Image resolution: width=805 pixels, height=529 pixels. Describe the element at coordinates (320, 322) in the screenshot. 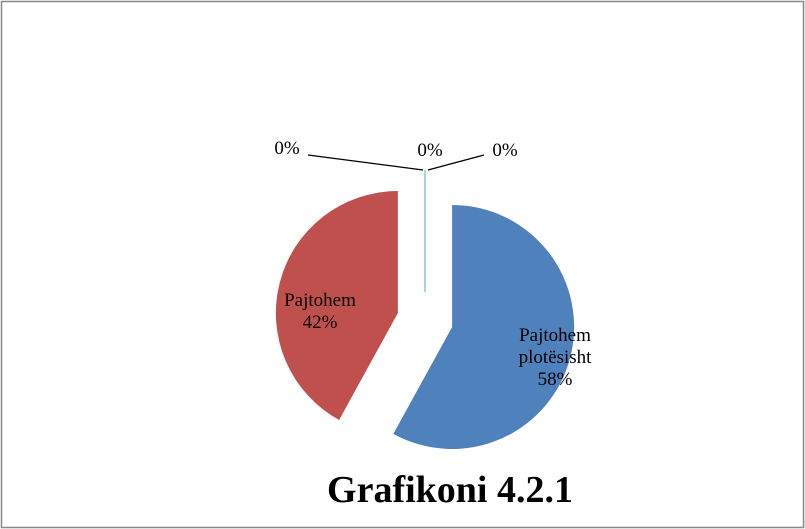

I see `slice-value-label: 42%` at that location.